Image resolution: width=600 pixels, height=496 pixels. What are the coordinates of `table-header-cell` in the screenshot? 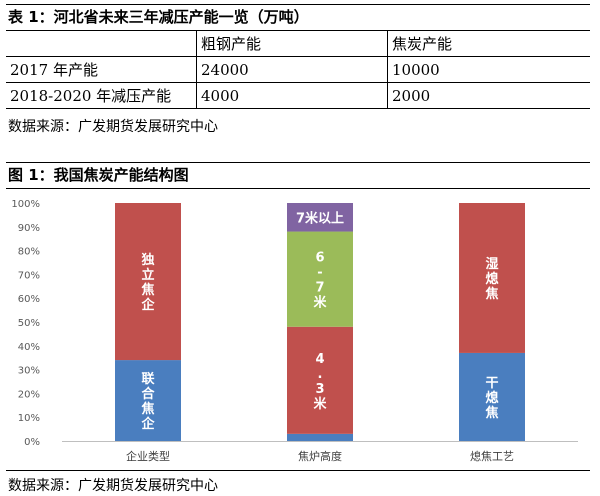 It's located at (101, 44).